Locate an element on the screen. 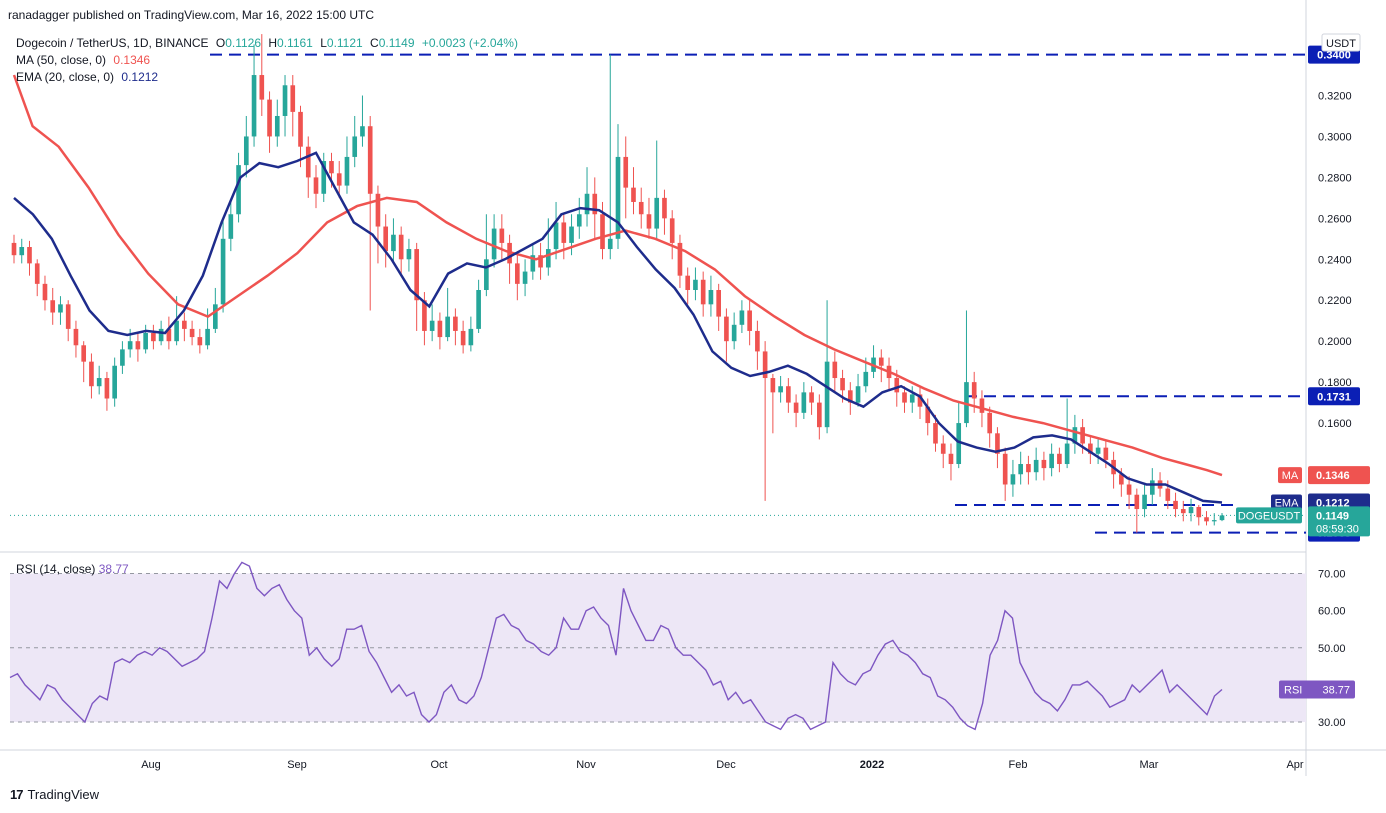 The width and height of the screenshot is (1386, 813). tradingview-brand: TradingView is located at coordinates (63, 794).